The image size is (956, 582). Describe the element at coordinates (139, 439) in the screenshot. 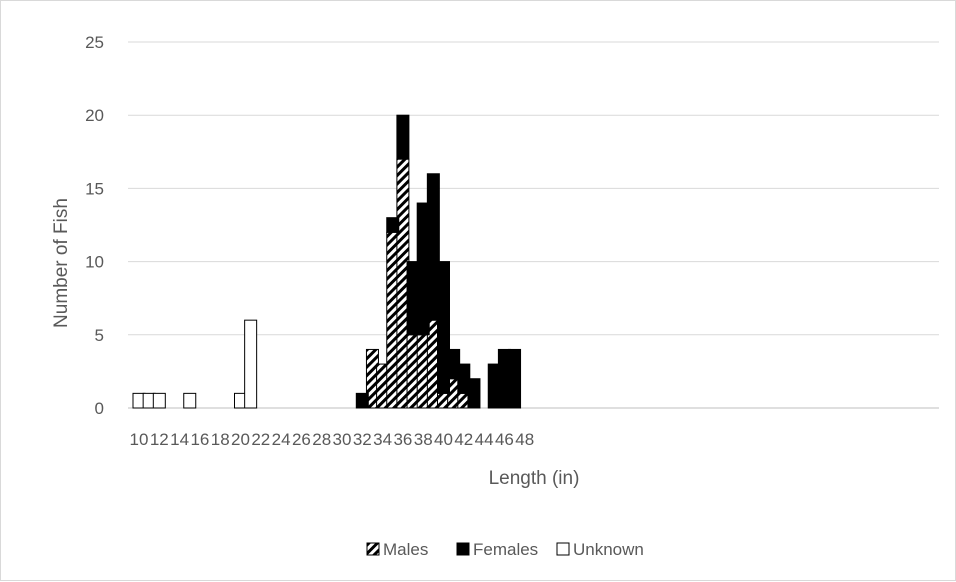

I see `x-tick-label: 10` at that location.